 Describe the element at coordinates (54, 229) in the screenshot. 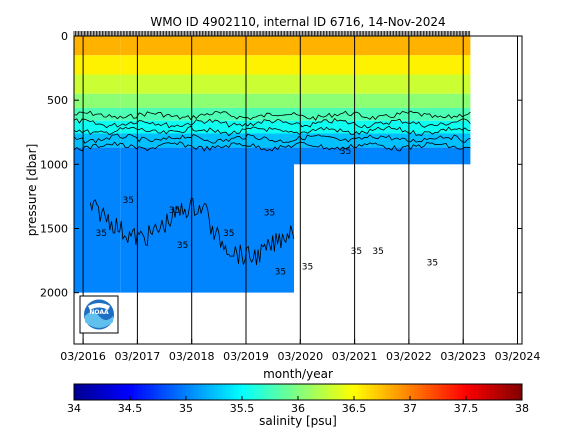

I see `y-tick-label: 1500` at that location.